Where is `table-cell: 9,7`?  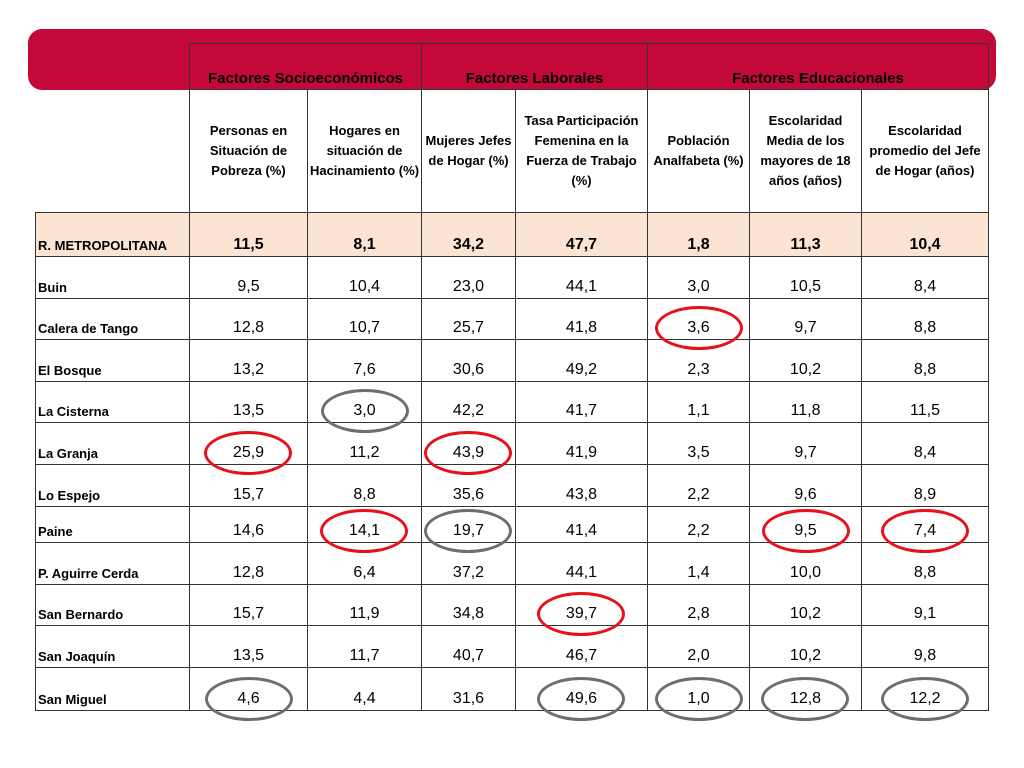
table-cell: 9,7 is located at coordinates (805, 319).